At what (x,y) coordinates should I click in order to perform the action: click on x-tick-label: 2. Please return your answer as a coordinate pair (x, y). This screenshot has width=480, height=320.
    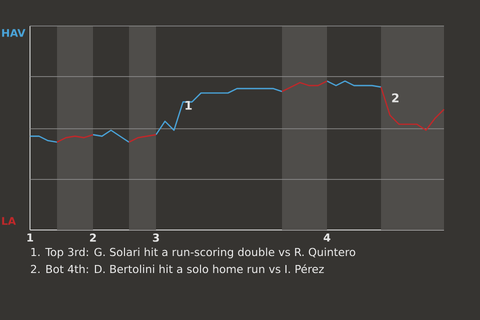
    Looking at the image, I should click on (93, 238).